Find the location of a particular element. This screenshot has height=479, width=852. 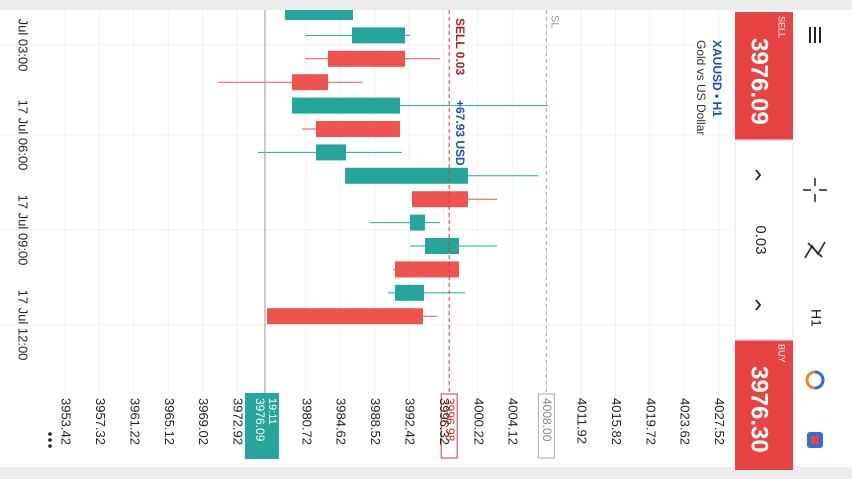

price-tick-label: 3972.92 is located at coordinates (238, 421).